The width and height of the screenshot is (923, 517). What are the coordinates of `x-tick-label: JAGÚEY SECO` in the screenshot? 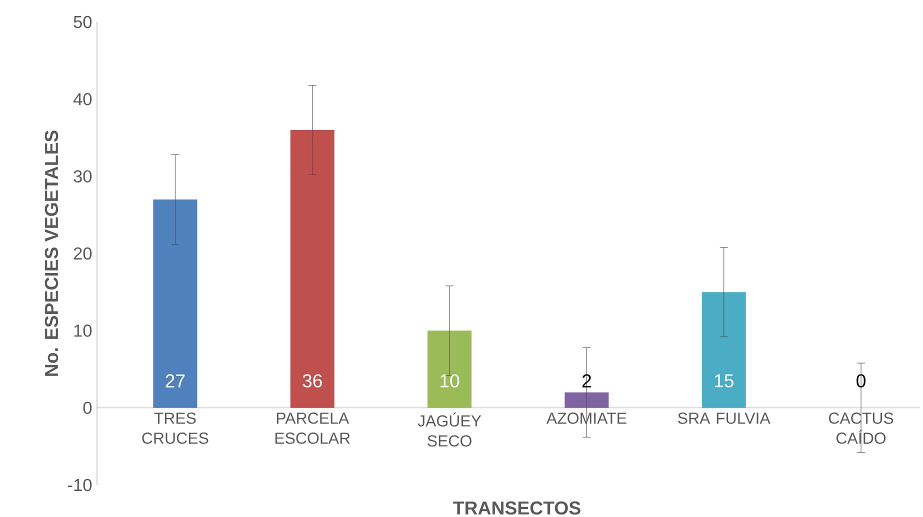 It's located at (450, 429).